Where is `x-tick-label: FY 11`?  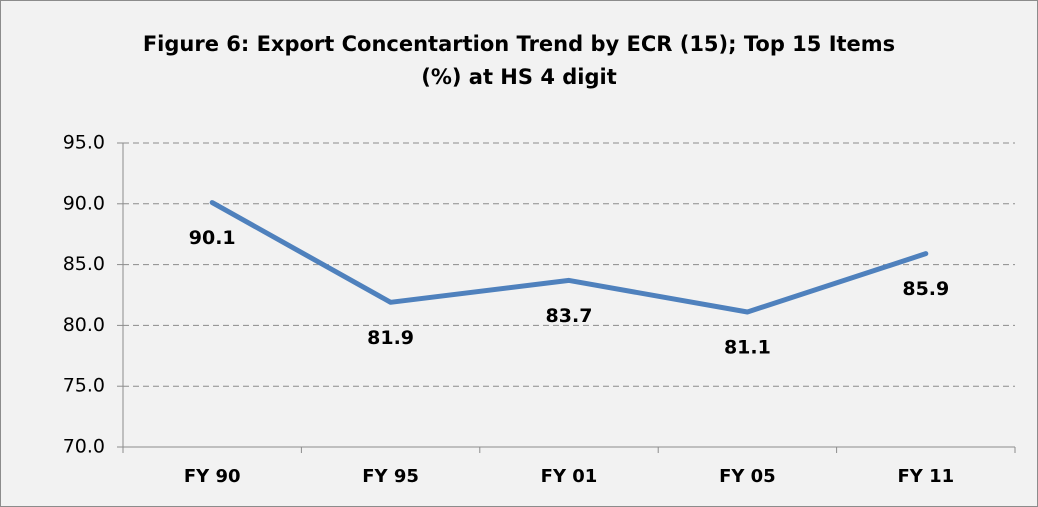
x-tick-label: FY 11 is located at coordinates (925, 476).